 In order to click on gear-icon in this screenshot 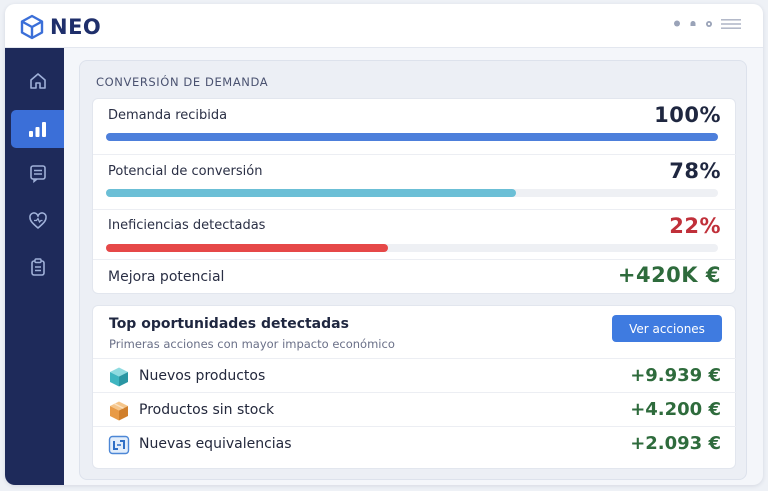, I will do `click(709, 24)`.